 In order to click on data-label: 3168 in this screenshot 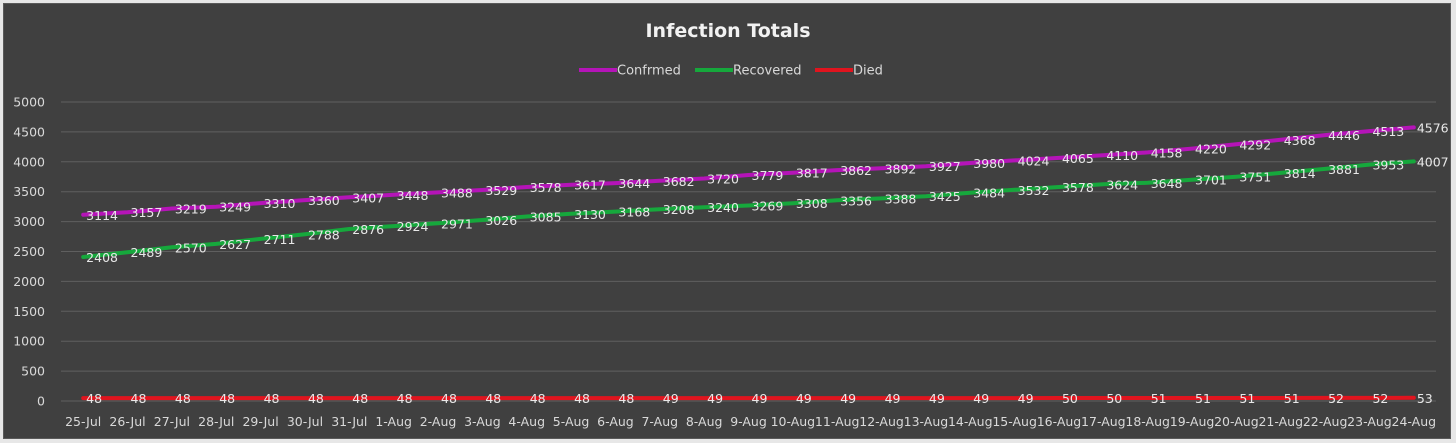, I will do `click(634, 212)`.